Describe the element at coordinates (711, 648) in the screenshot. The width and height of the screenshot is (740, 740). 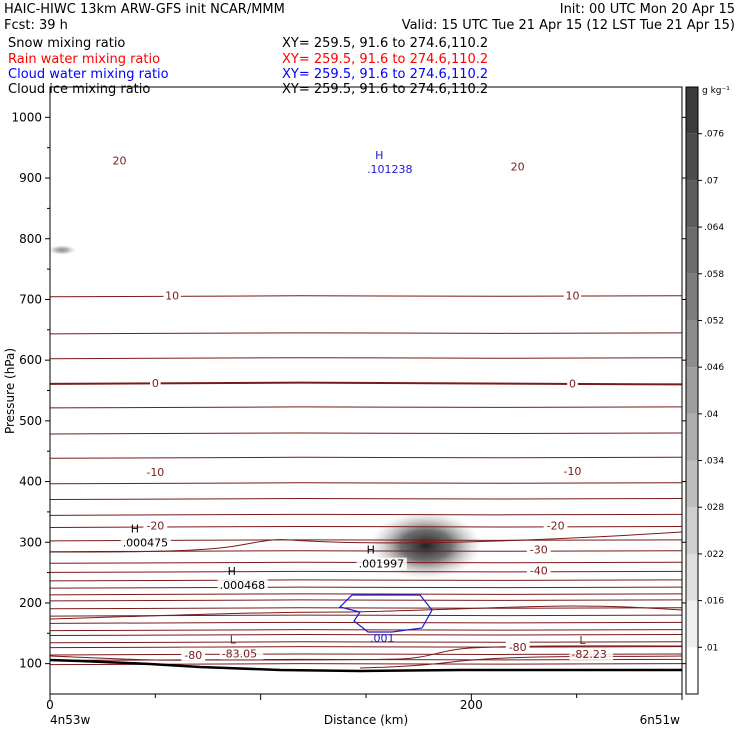
I see `colorbar-label: .01` at that location.